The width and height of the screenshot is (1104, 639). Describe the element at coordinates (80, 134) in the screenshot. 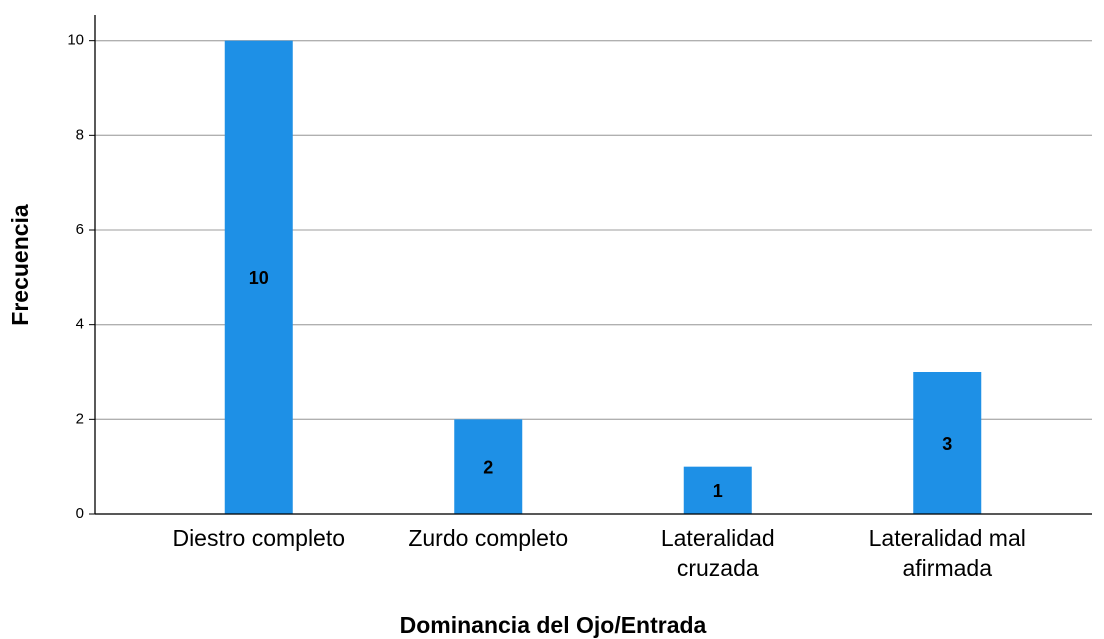

I see `y-tick-label: 8` at that location.